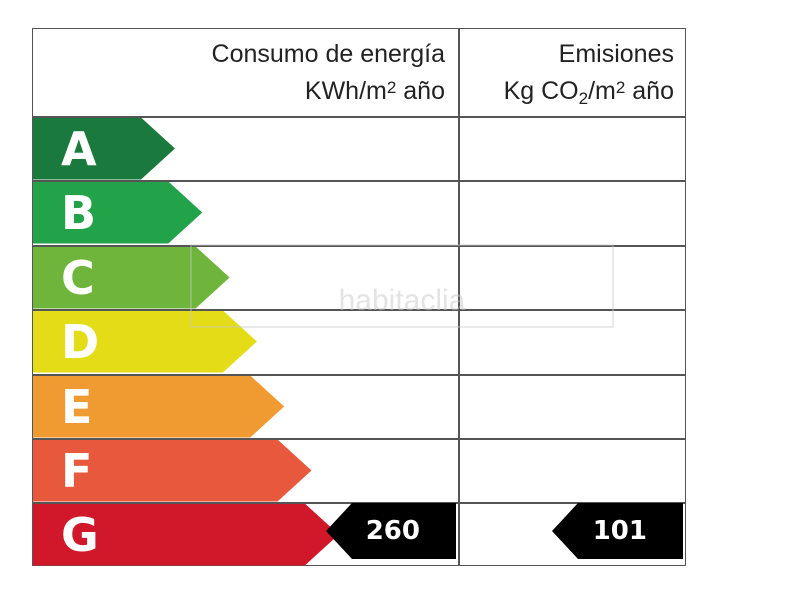 Image resolution: width=800 pixels, height=600 pixels. I want to click on rating-bar-d: D, so click(145, 341).